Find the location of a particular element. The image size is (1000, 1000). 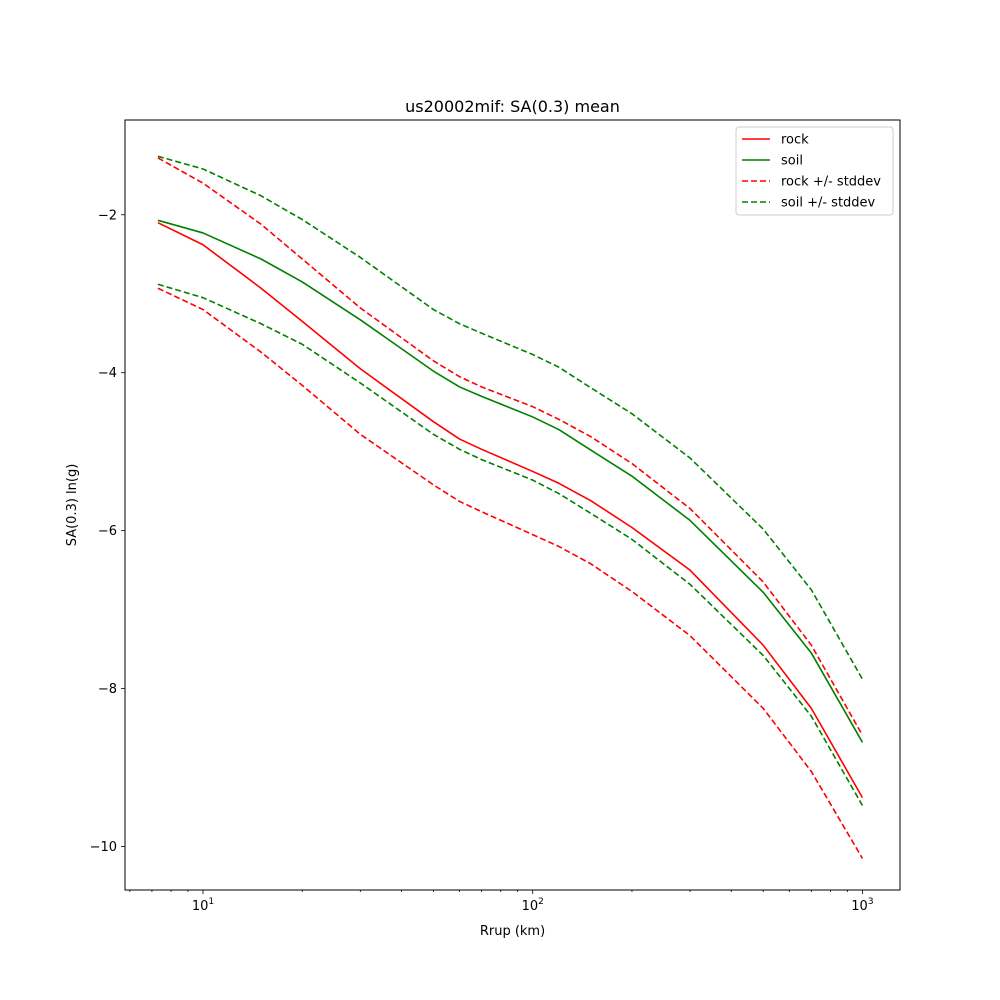

y-tick-label: −8 is located at coordinates (107, 689).